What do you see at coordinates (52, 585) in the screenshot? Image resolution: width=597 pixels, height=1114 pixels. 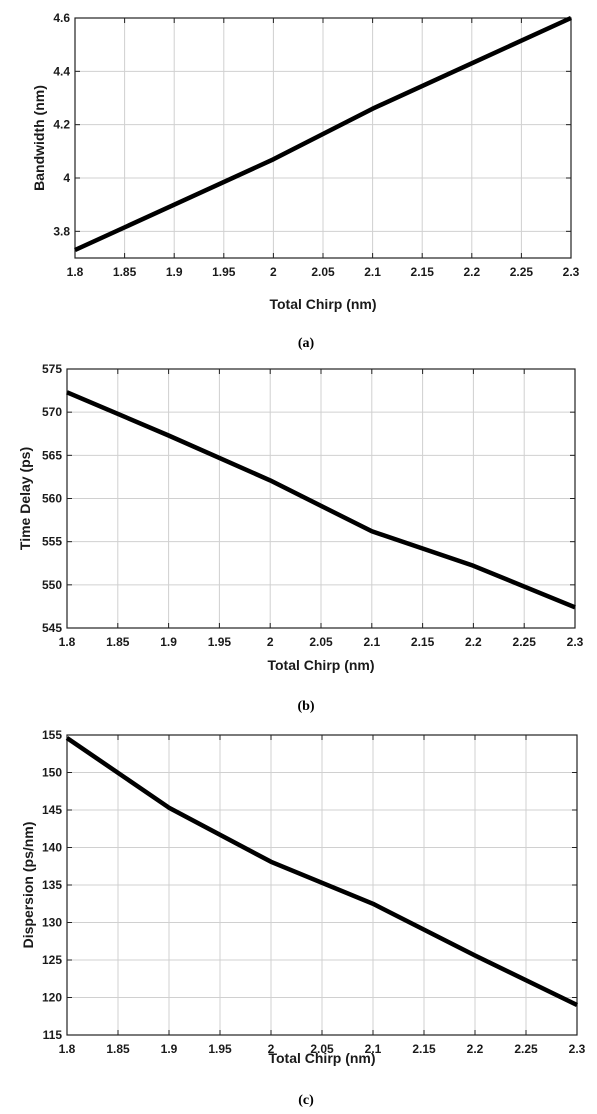 I see `y-tick-label: 550` at bounding box center [52, 585].